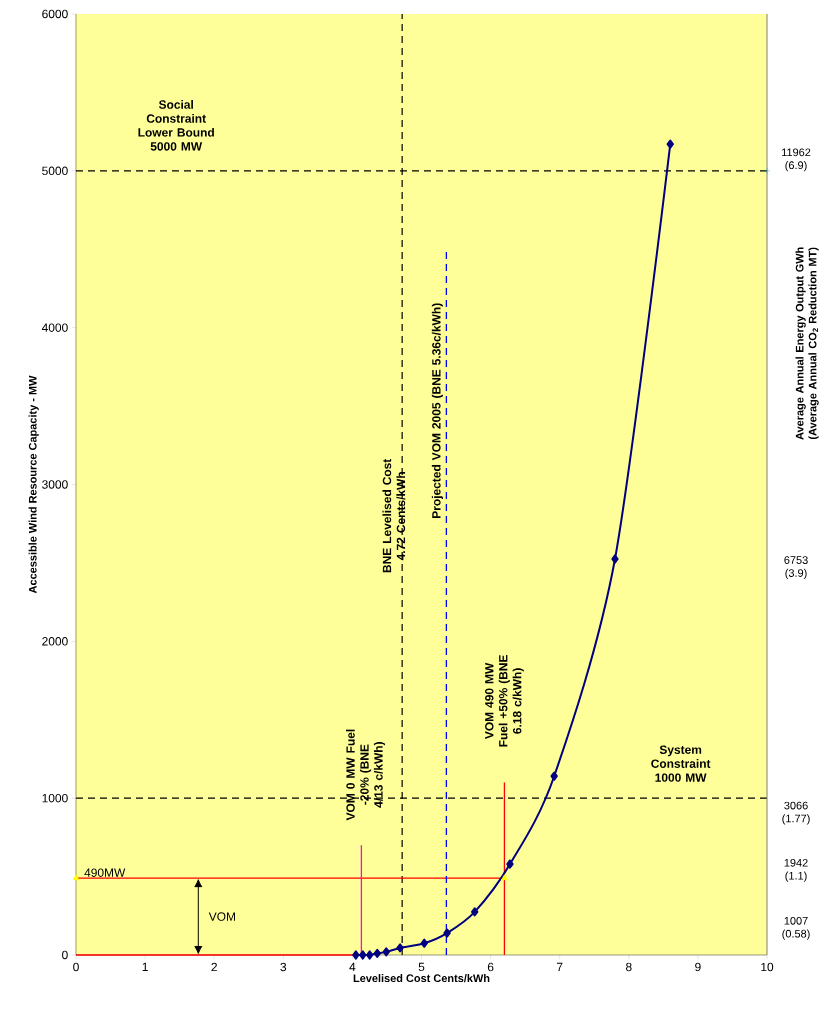 This screenshot has height=1010, width=828. Describe the element at coordinates (698, 967) in the screenshot. I see `x-tick-label: 9` at that location.